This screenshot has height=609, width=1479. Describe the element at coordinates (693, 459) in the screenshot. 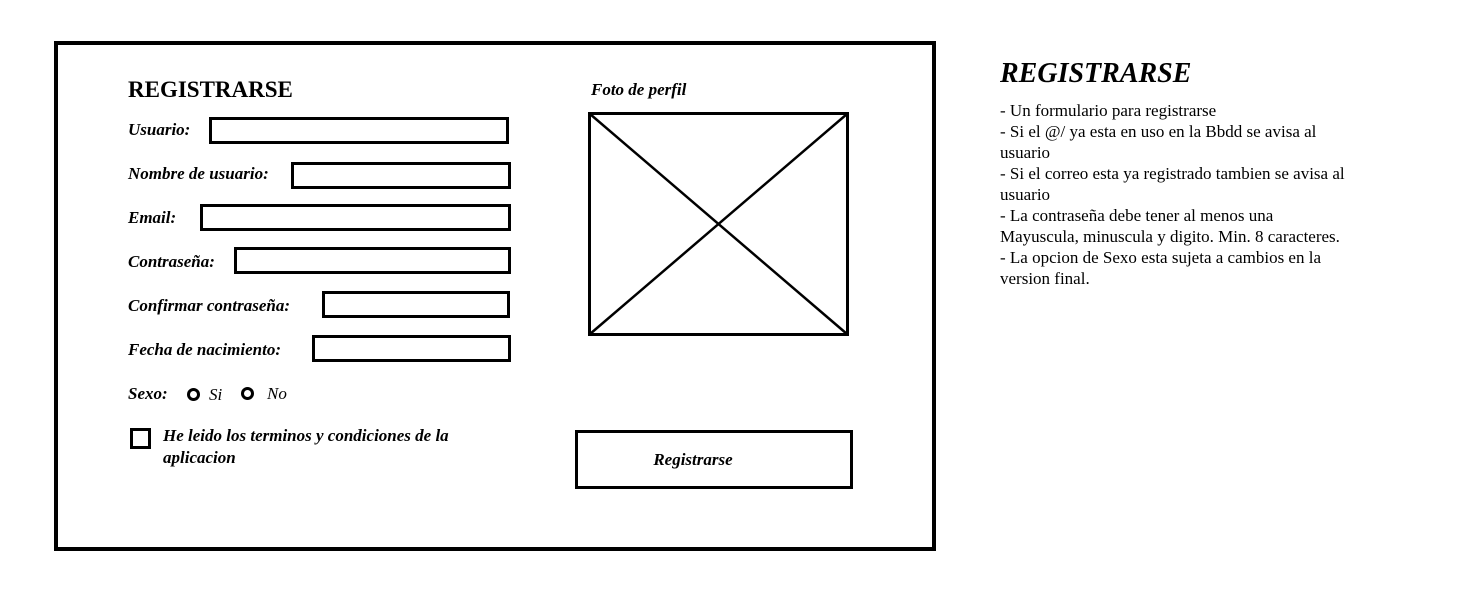

I see `register-button-label: Registrarse` at that location.